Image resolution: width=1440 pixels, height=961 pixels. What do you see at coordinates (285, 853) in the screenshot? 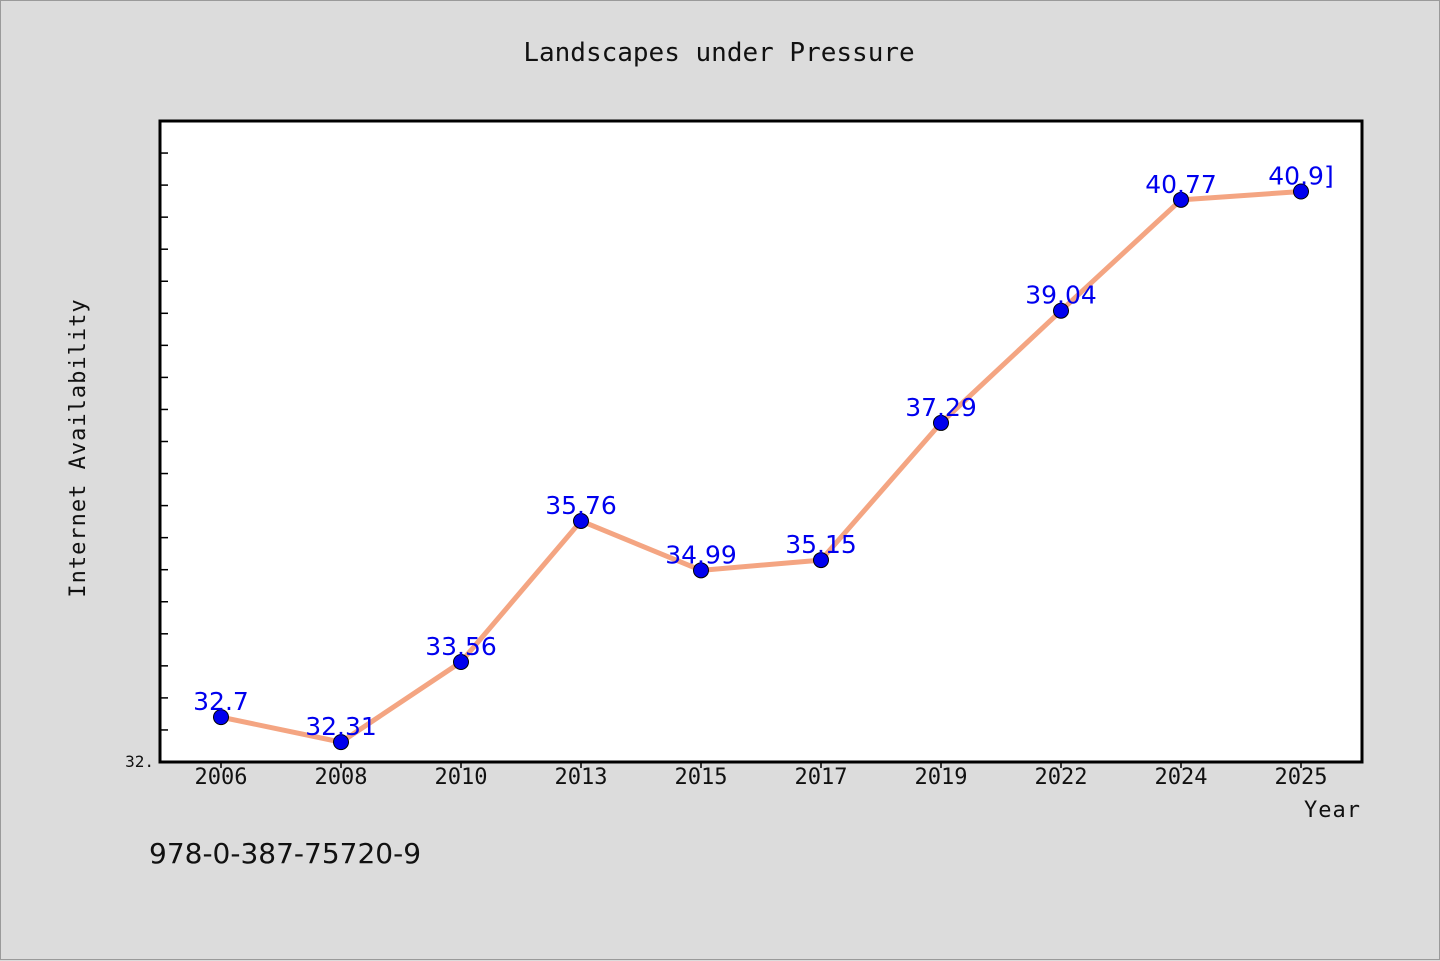
I see `footer-text: 978-0-387-75720-9` at bounding box center [285, 853].